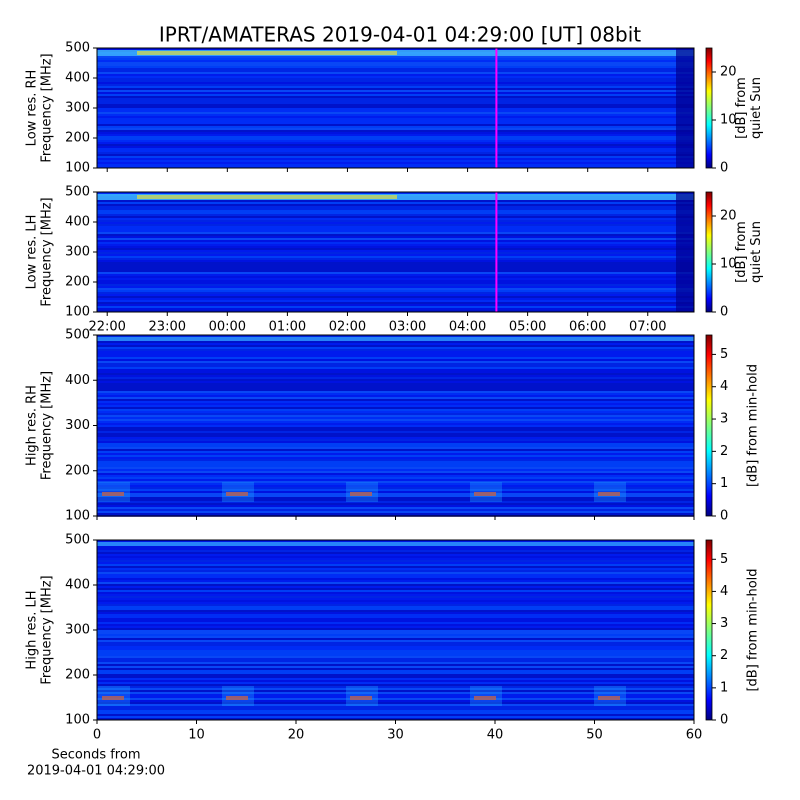 The height and width of the screenshot is (800, 800). Describe the element at coordinates (32, 252) in the screenshot. I see `y-axis-label: Low res. LH` at that location.